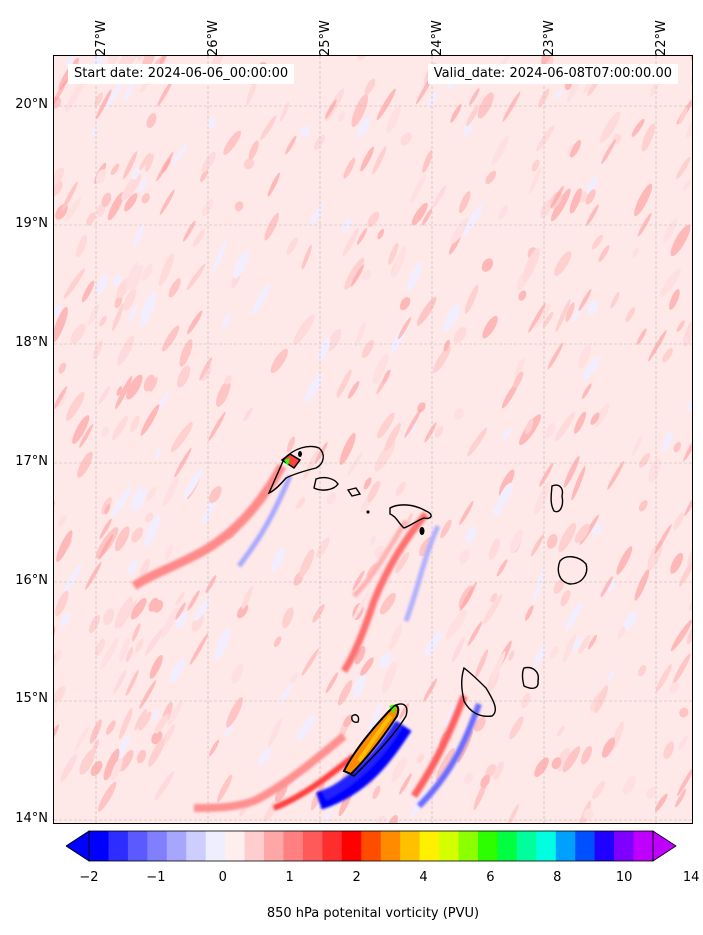  I want to click on lat-label-14n: 14°N, so click(31, 818).